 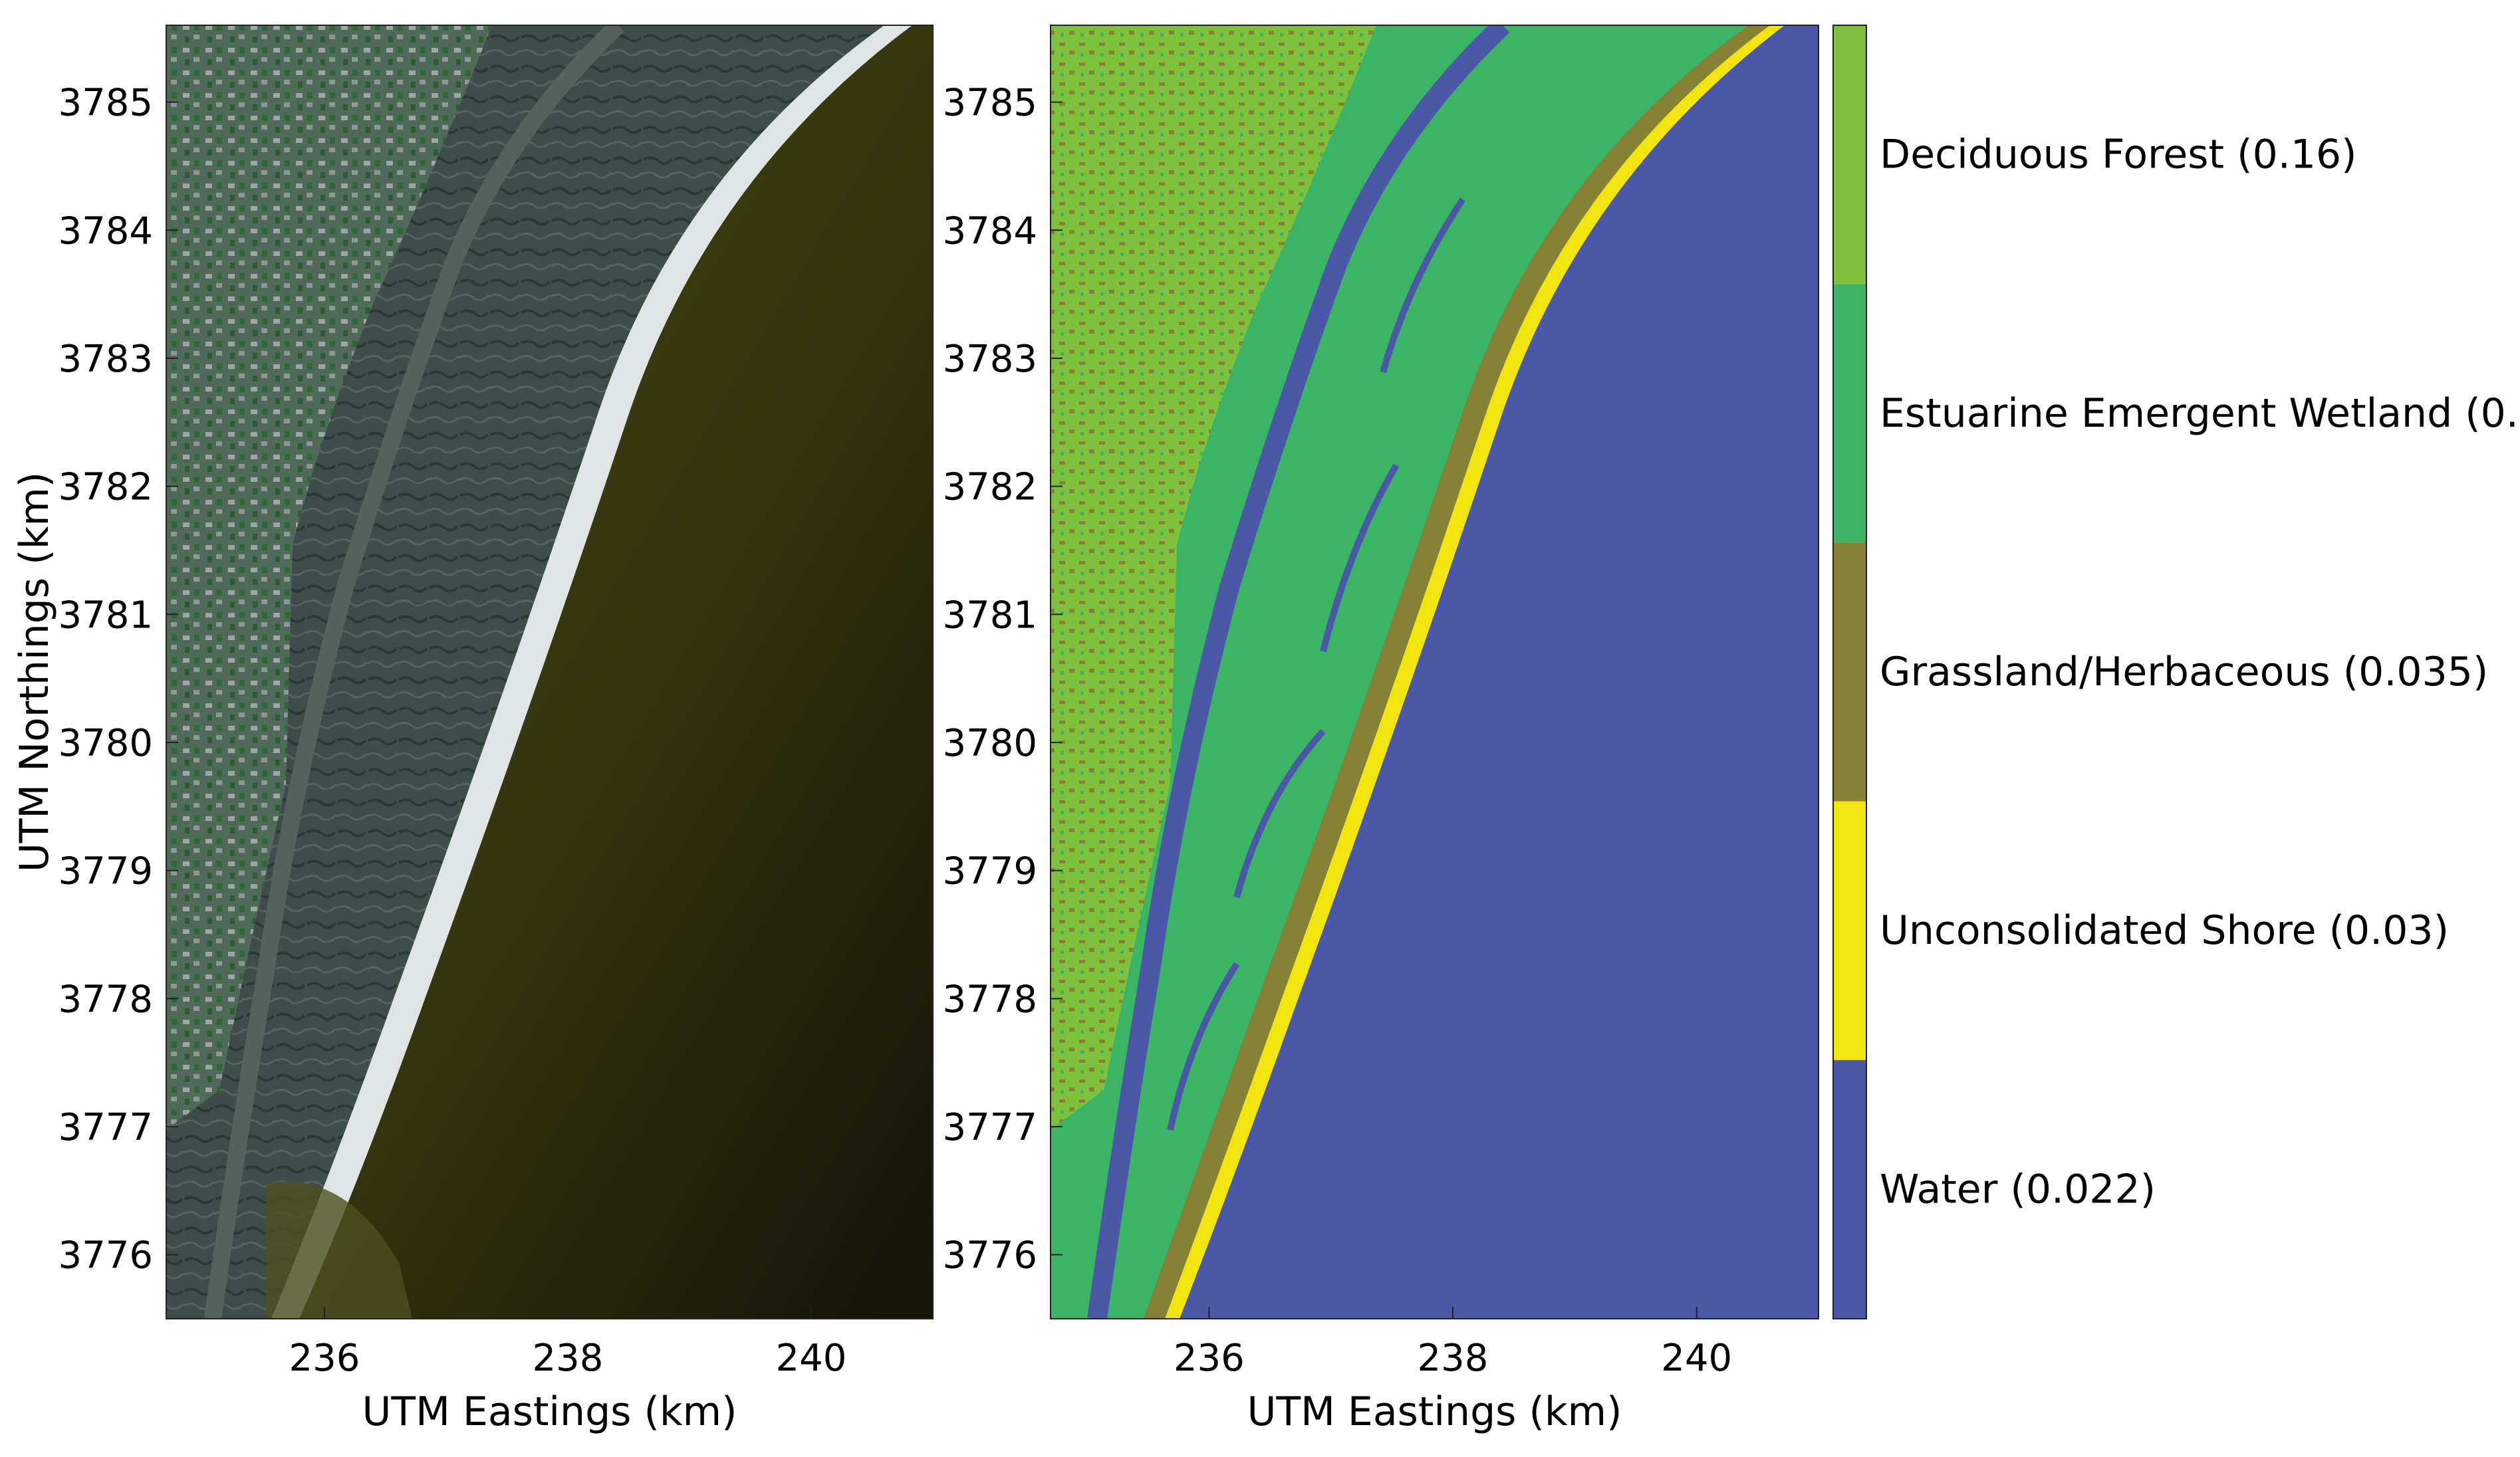 What do you see at coordinates (2164, 930) in the screenshot?
I see `legend-label: Unconsolidated Shore (0.03)` at bounding box center [2164, 930].